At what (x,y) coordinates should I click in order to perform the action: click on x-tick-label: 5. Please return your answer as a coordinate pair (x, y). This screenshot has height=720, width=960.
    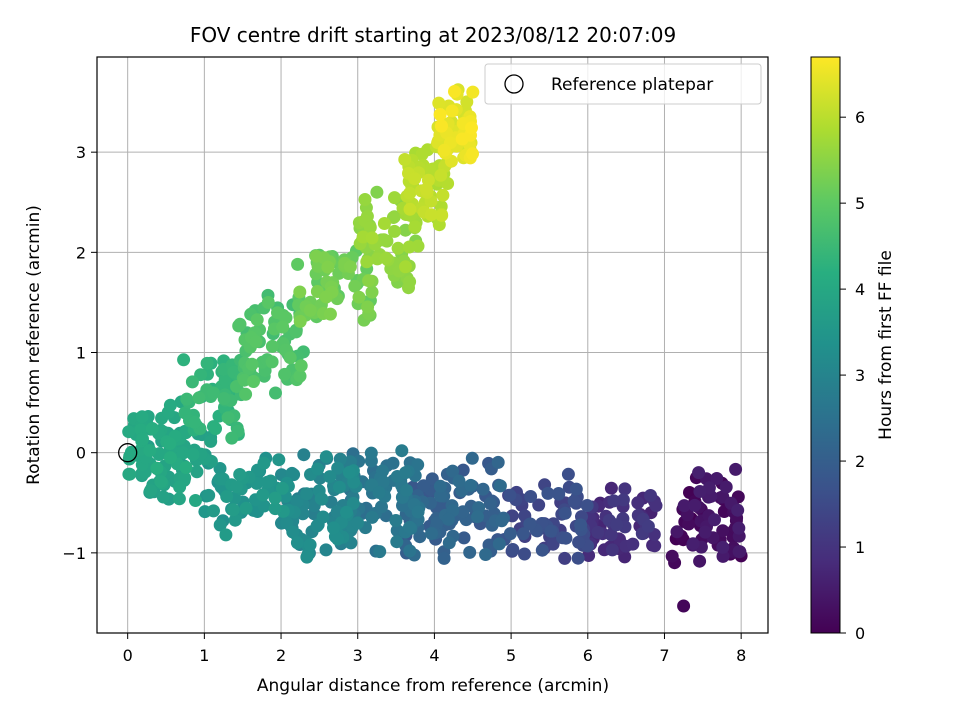
    Looking at the image, I should click on (511, 655).